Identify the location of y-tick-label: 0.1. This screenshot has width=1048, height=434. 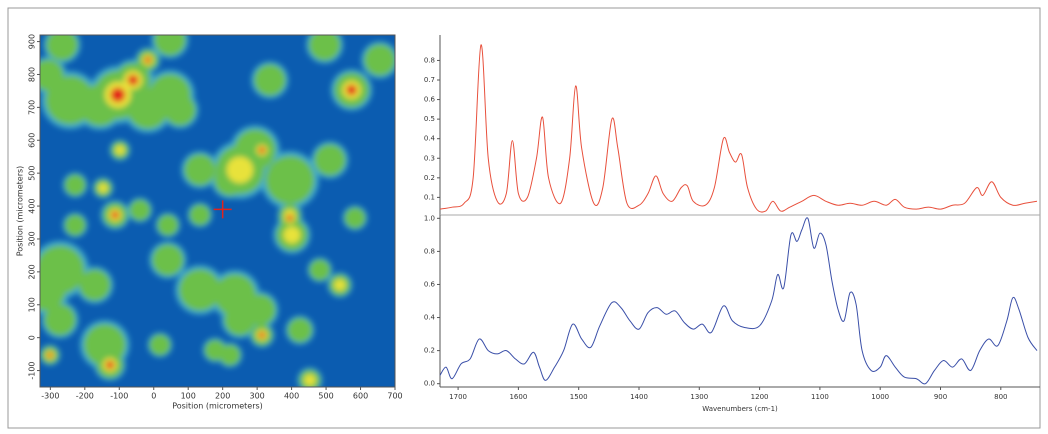
(429, 197).